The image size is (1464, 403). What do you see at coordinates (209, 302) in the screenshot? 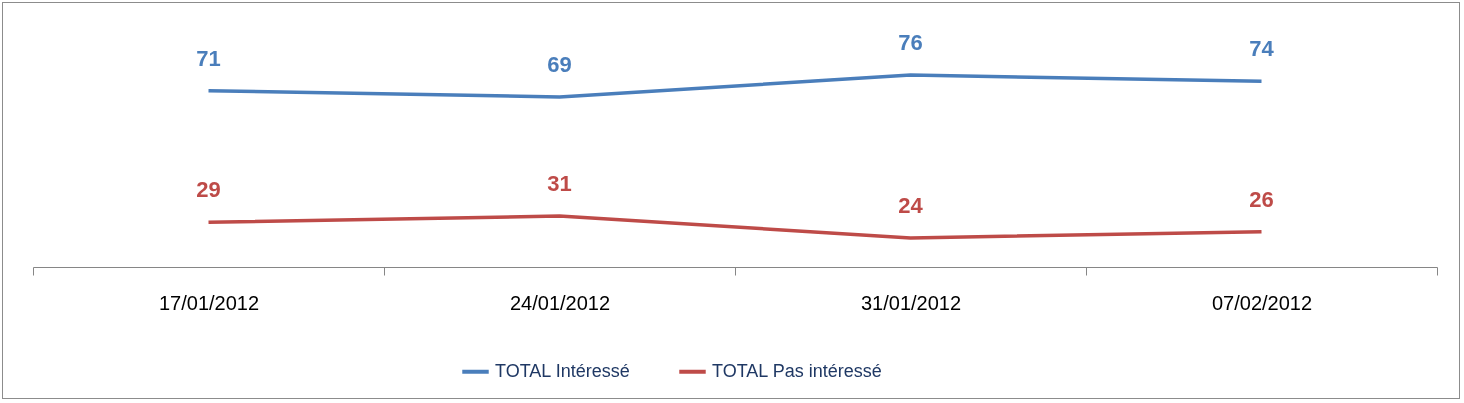
I see `x-tick-label: 17/01/2012` at bounding box center [209, 302].